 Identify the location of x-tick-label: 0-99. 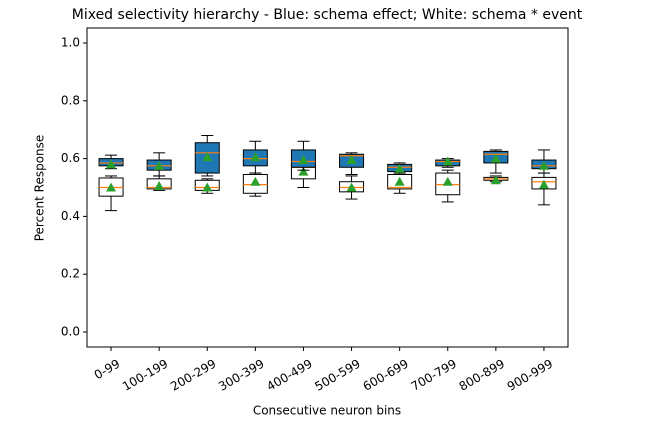
(107, 370).